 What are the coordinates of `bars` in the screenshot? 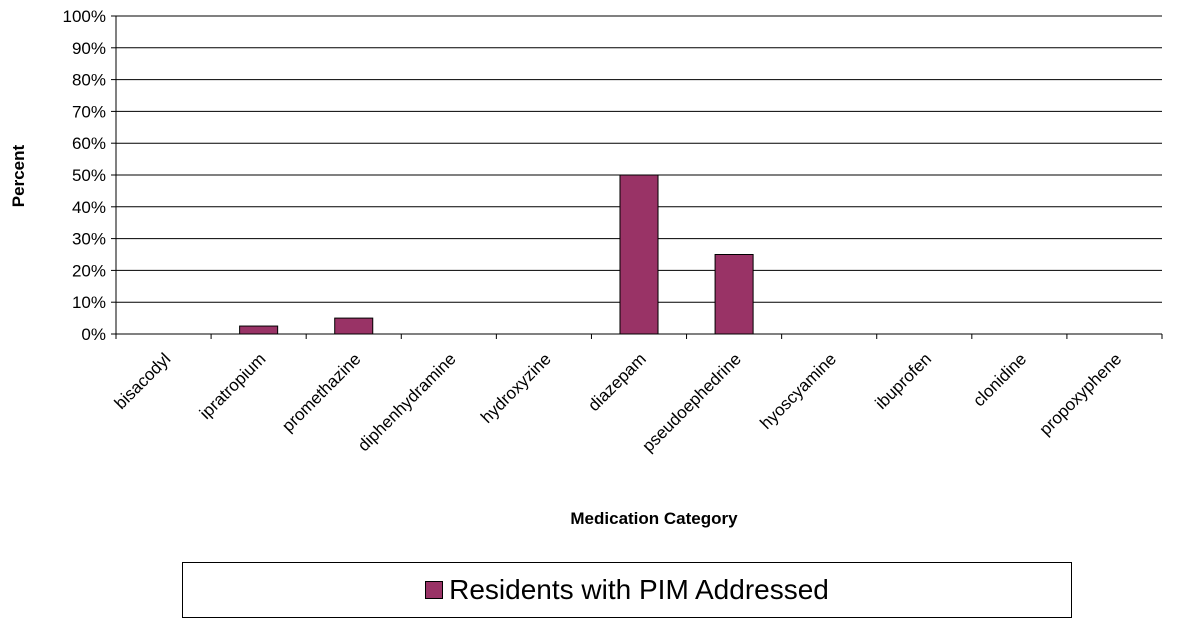 It's located at (496, 254).